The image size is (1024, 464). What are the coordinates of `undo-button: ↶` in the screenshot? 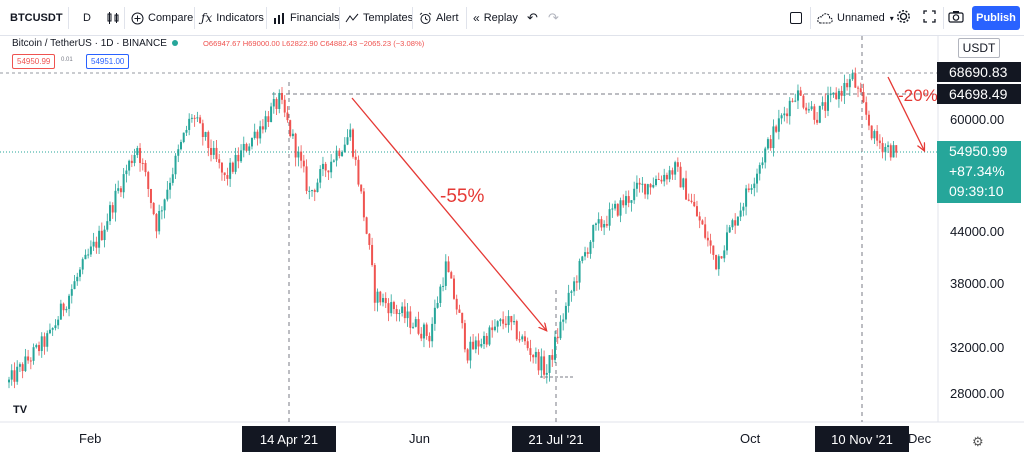 It's located at (532, 18).